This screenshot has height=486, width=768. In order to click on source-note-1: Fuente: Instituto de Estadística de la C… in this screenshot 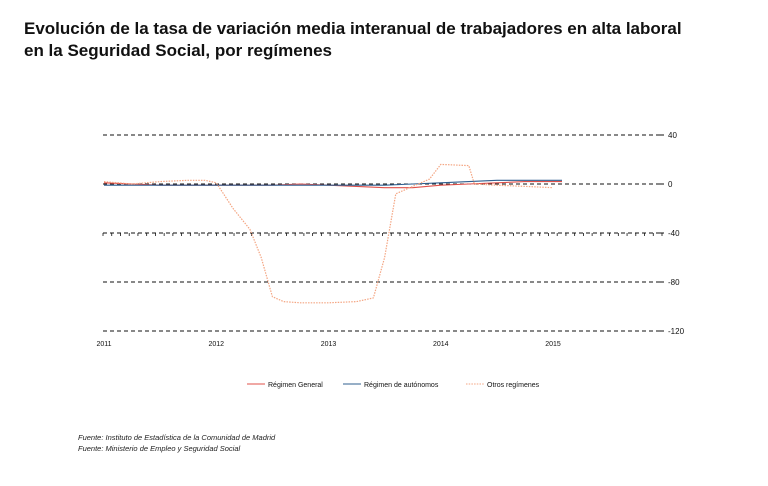, I will do `click(177, 437)`.